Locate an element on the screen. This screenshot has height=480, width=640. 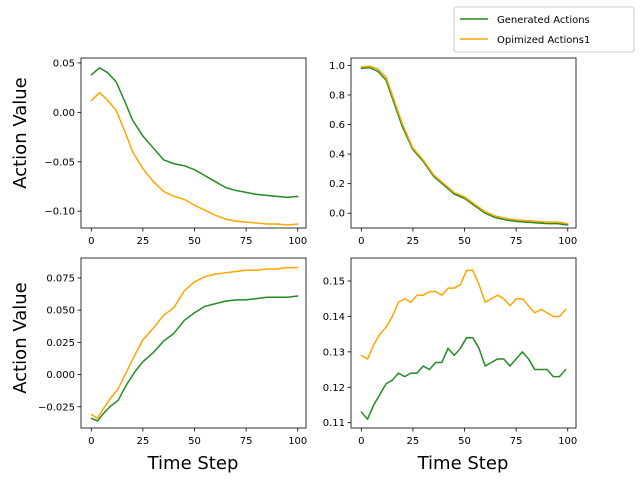
legend-label-generated: Generated Actions is located at coordinates (543, 20).